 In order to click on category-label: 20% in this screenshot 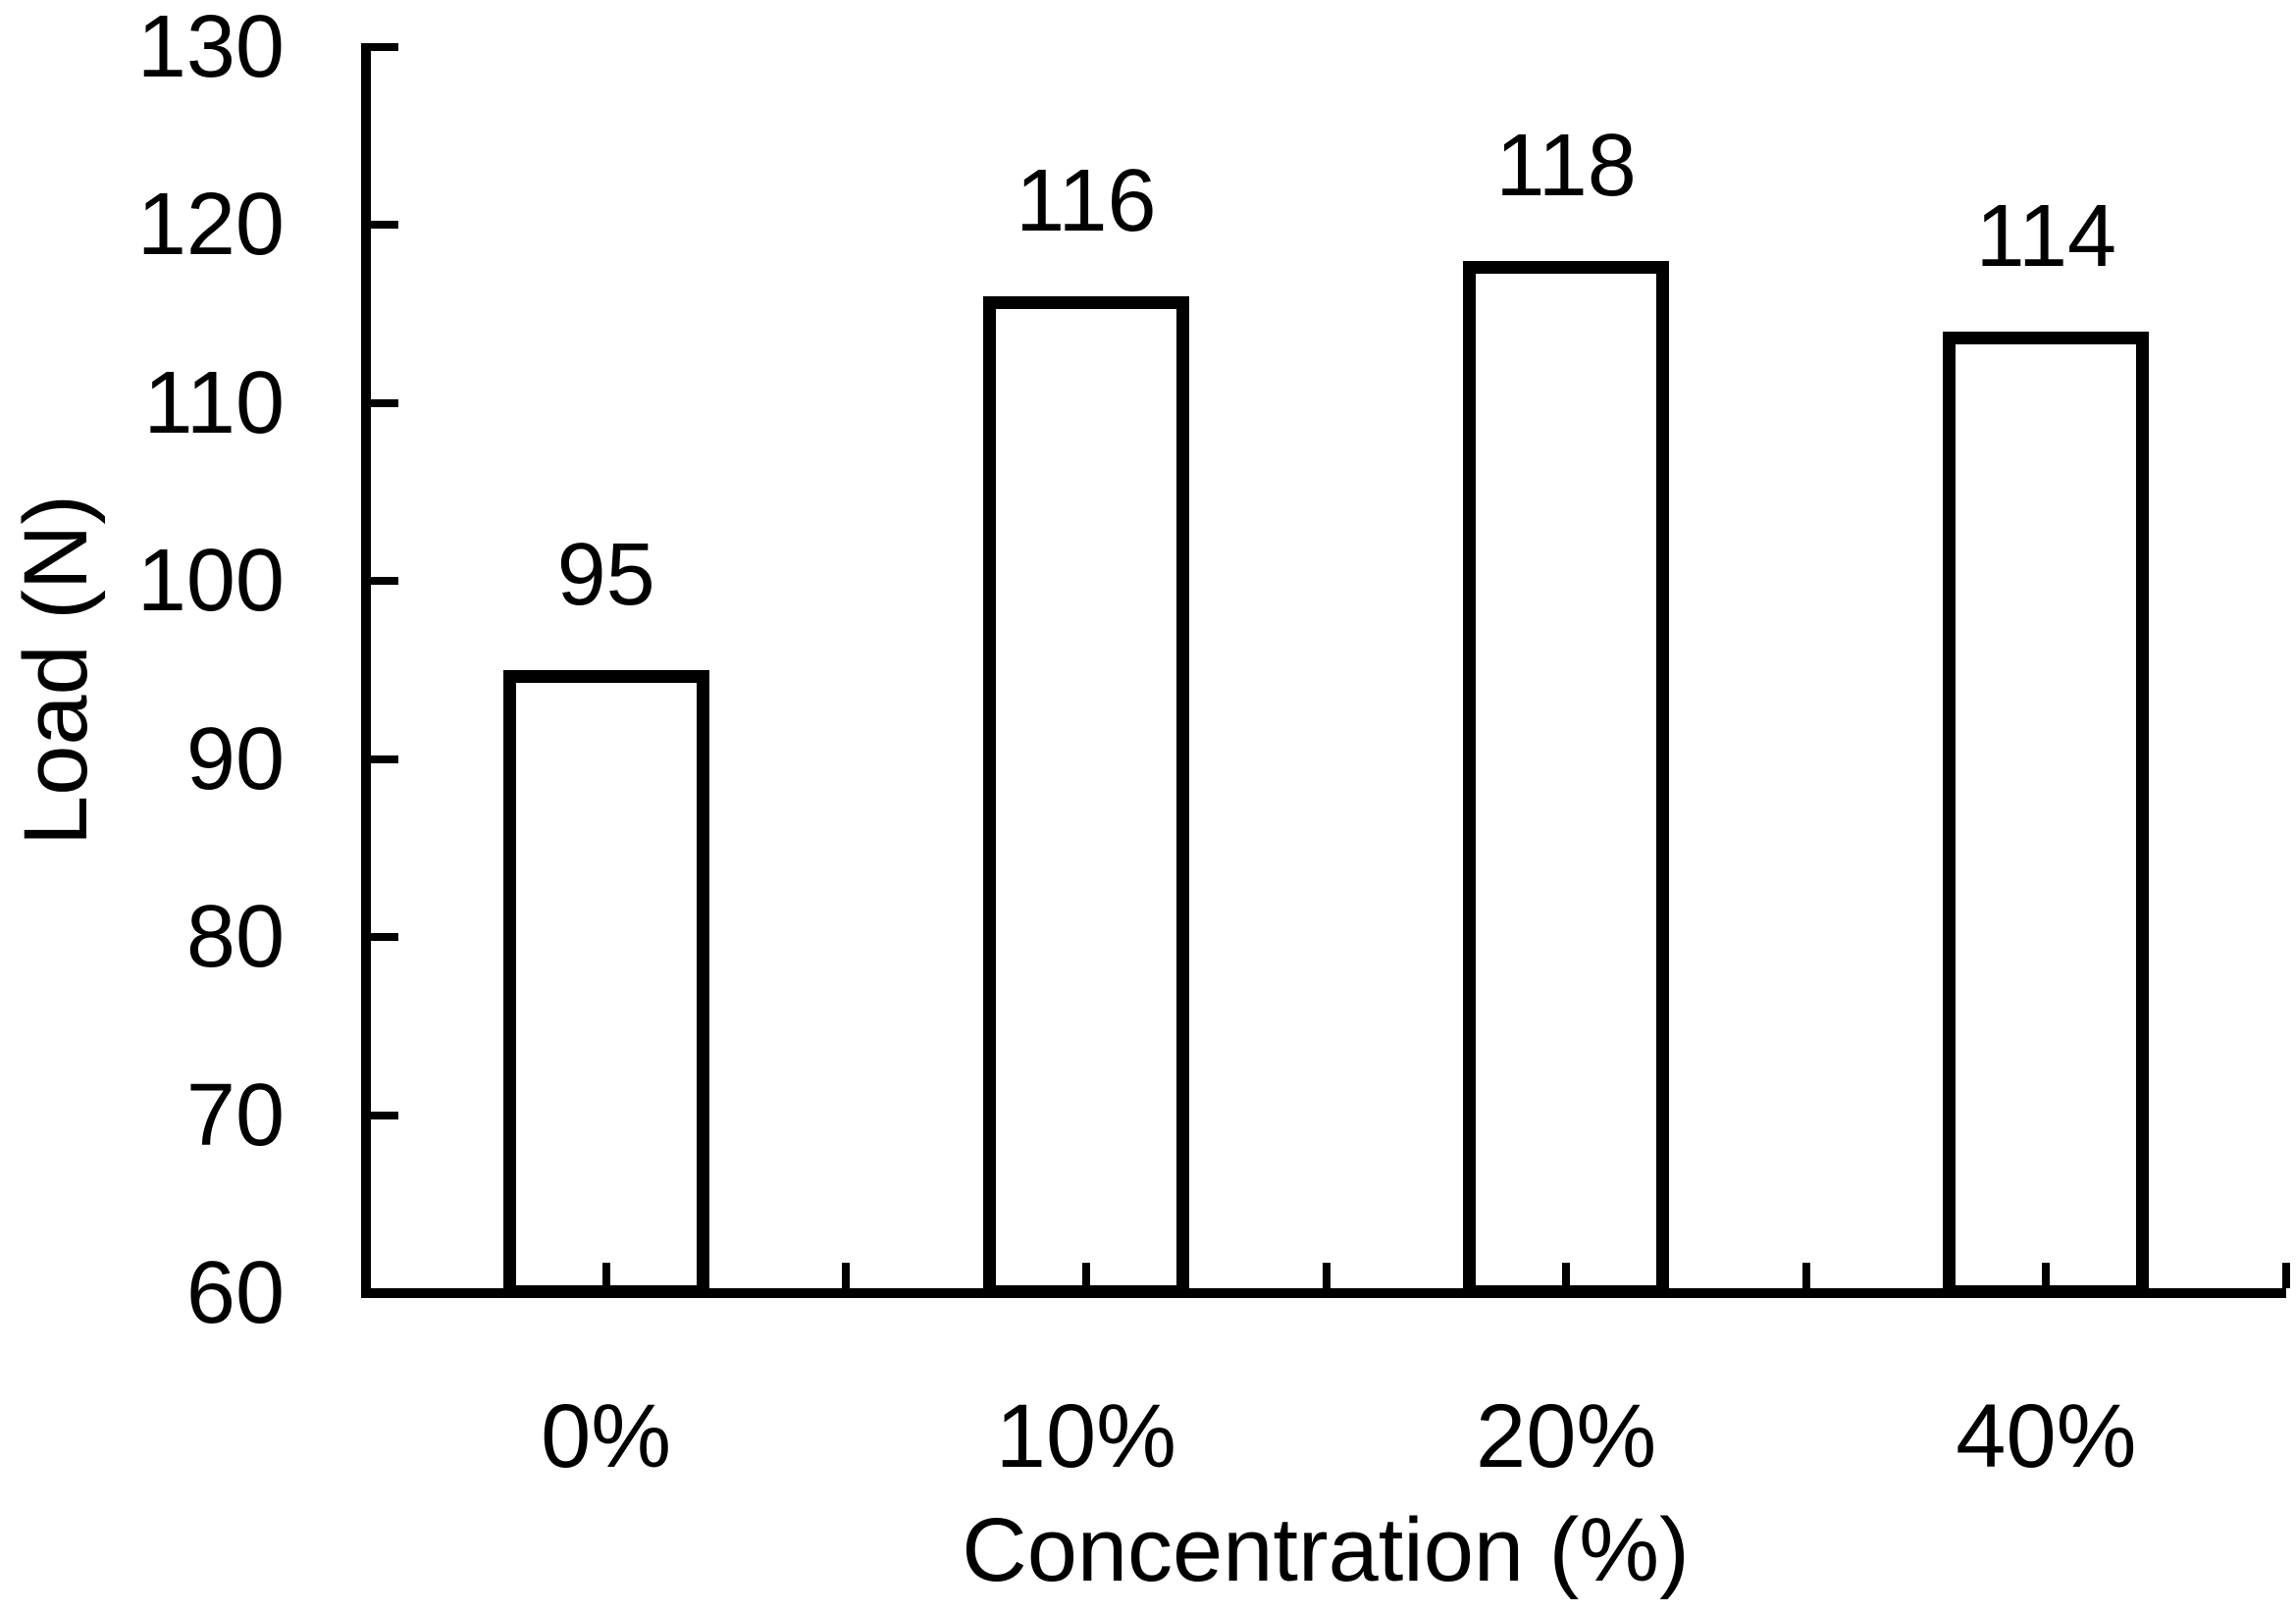, I will do `click(1566, 1436)`.